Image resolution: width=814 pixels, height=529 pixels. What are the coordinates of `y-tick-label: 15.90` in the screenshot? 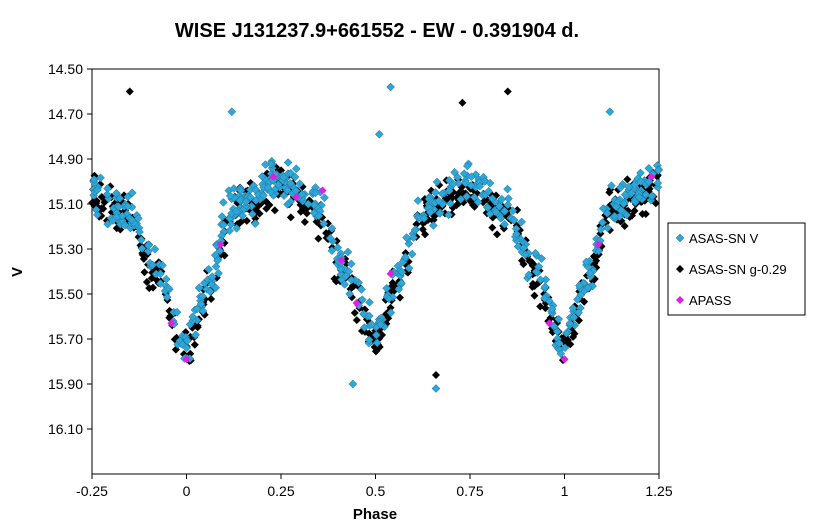 It's located at (65, 384).